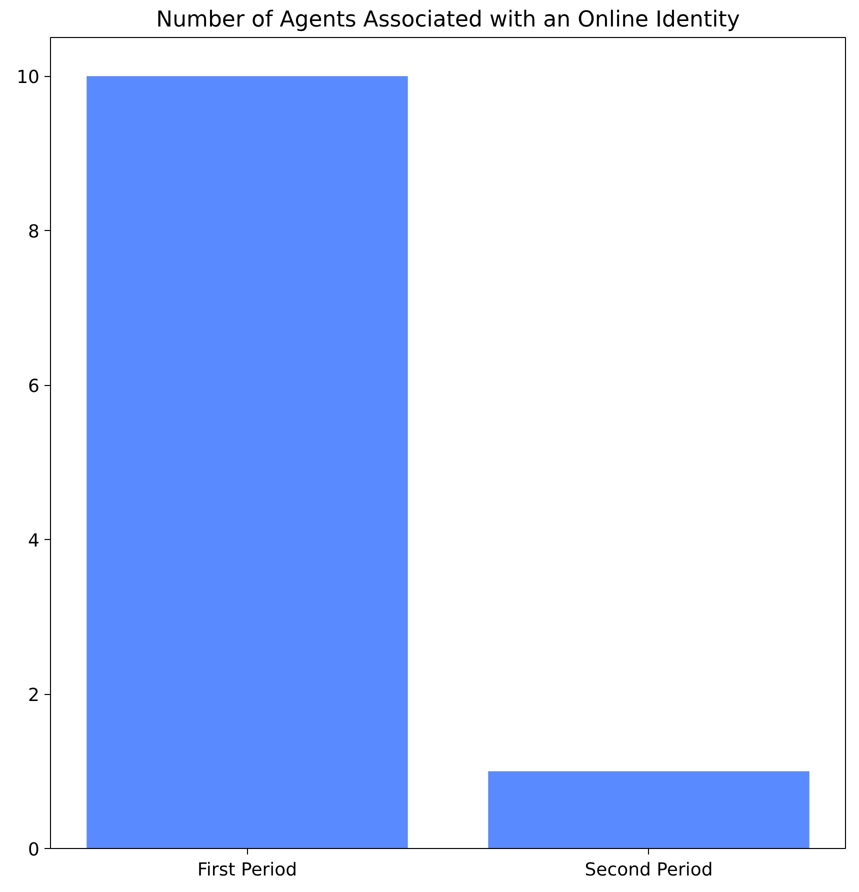  I want to click on y-tick-label: 2, so click(34, 695).